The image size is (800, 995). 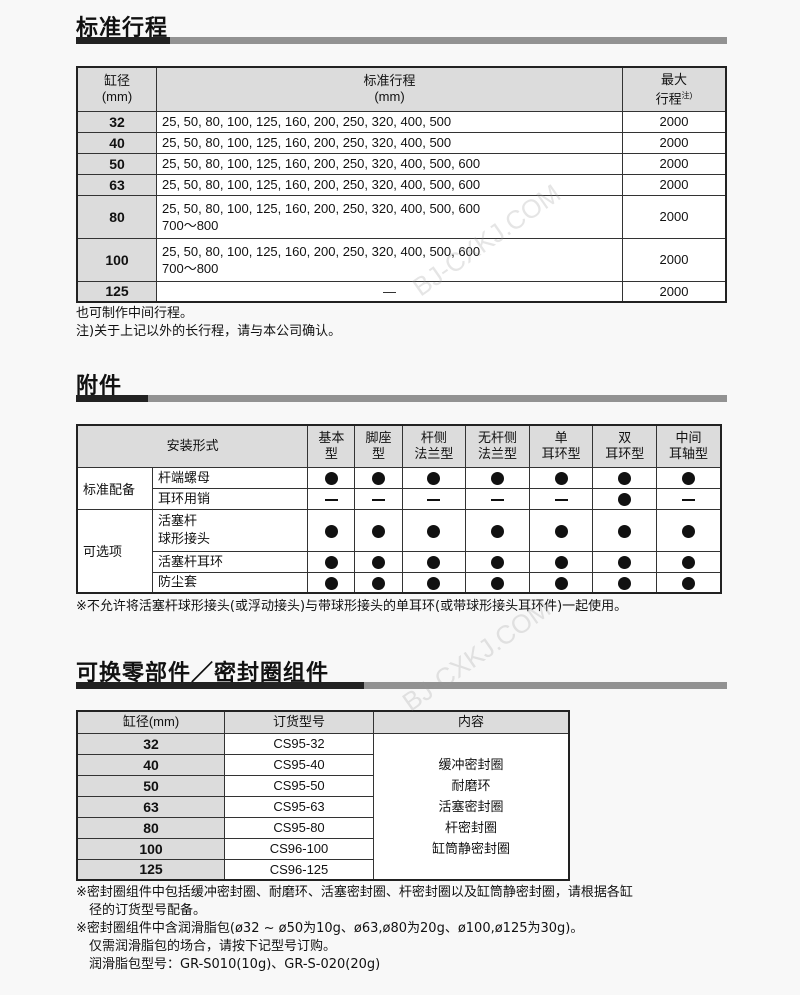 I want to click on mount-type-column: 杆侧 法兰型, so click(x=434, y=446).